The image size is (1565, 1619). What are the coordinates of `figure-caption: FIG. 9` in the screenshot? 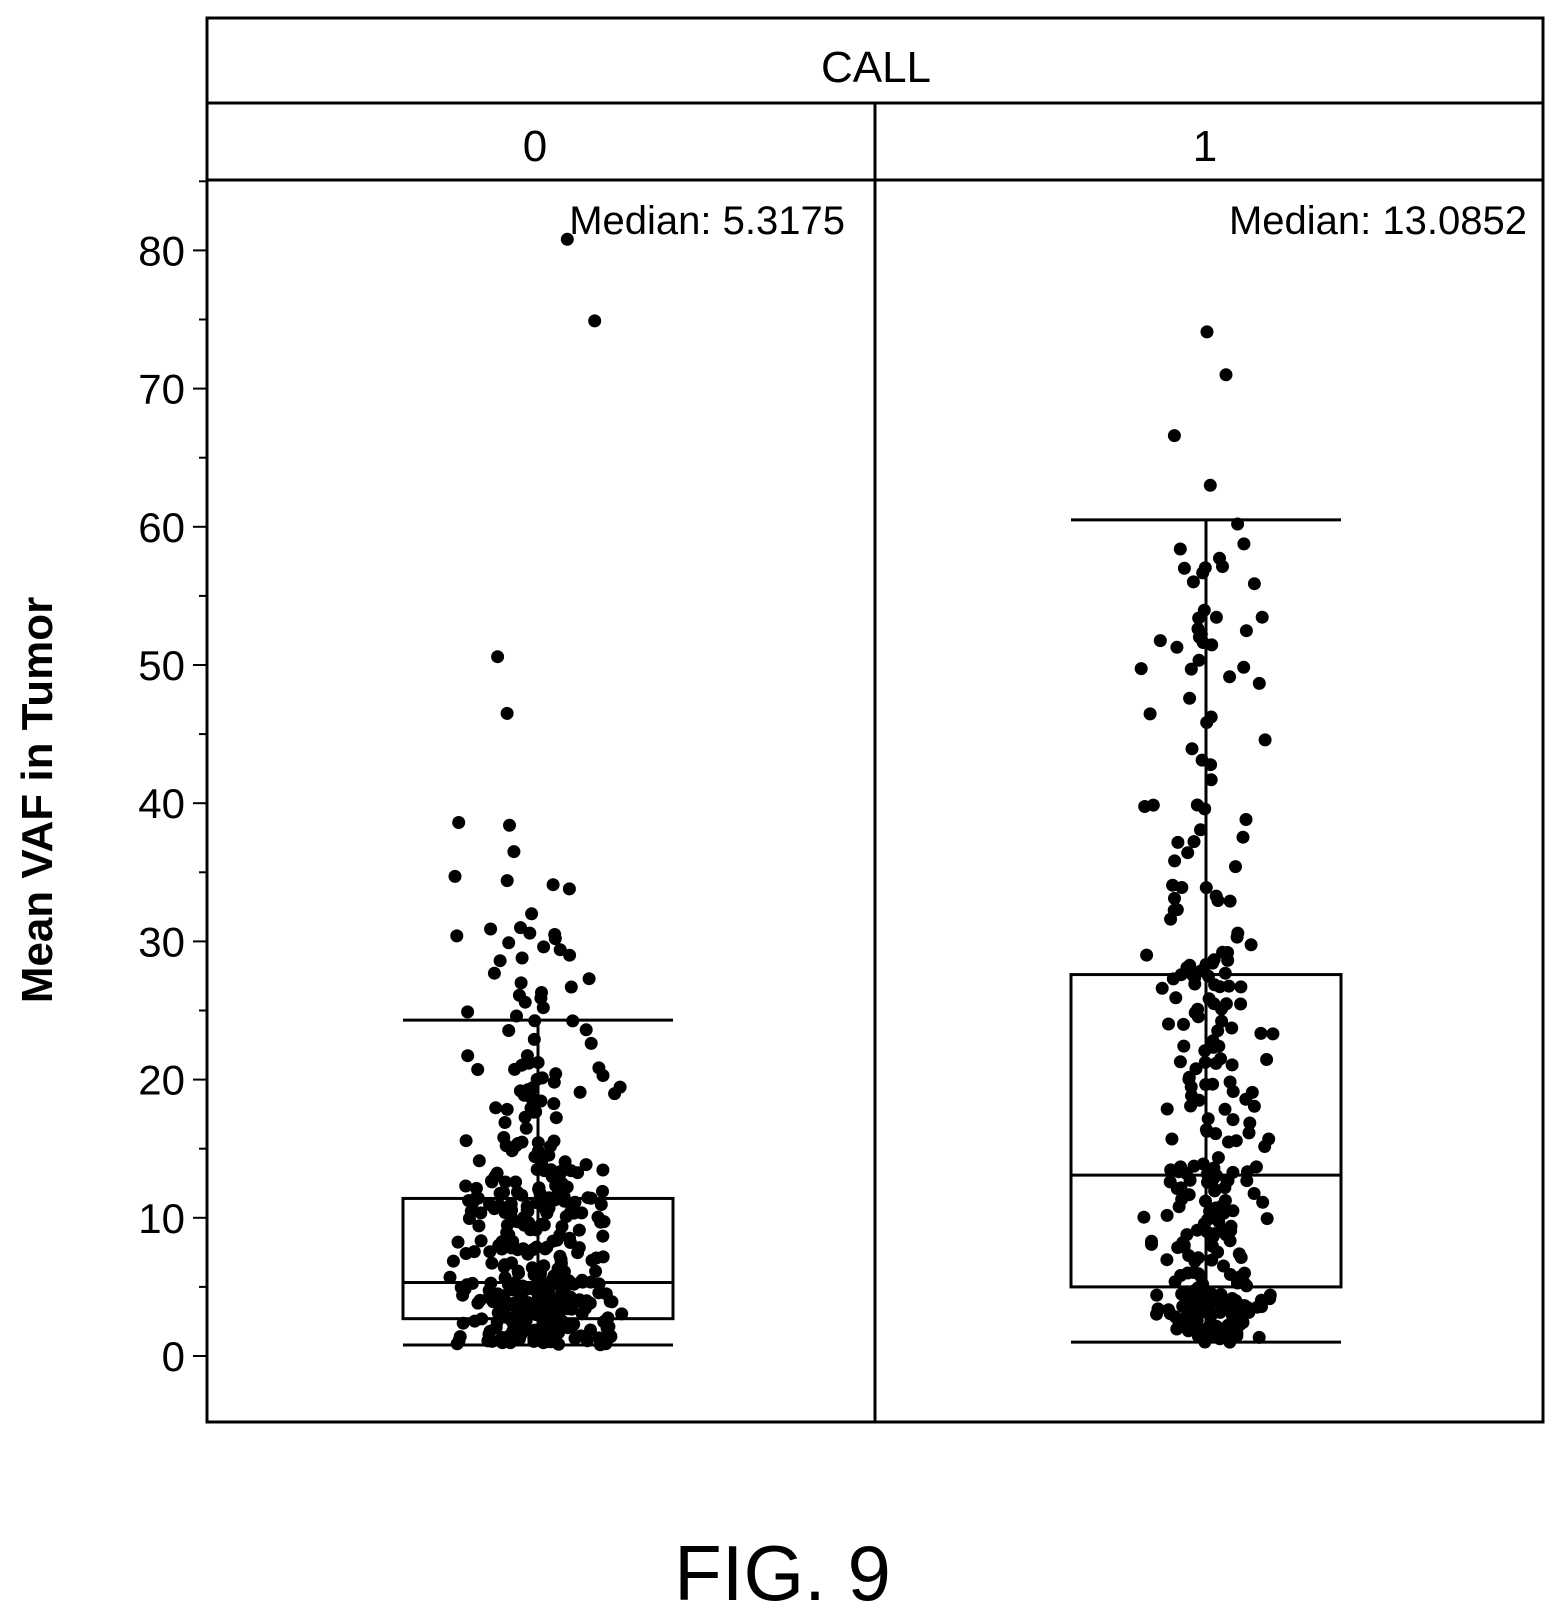 It's located at (782, 1573).